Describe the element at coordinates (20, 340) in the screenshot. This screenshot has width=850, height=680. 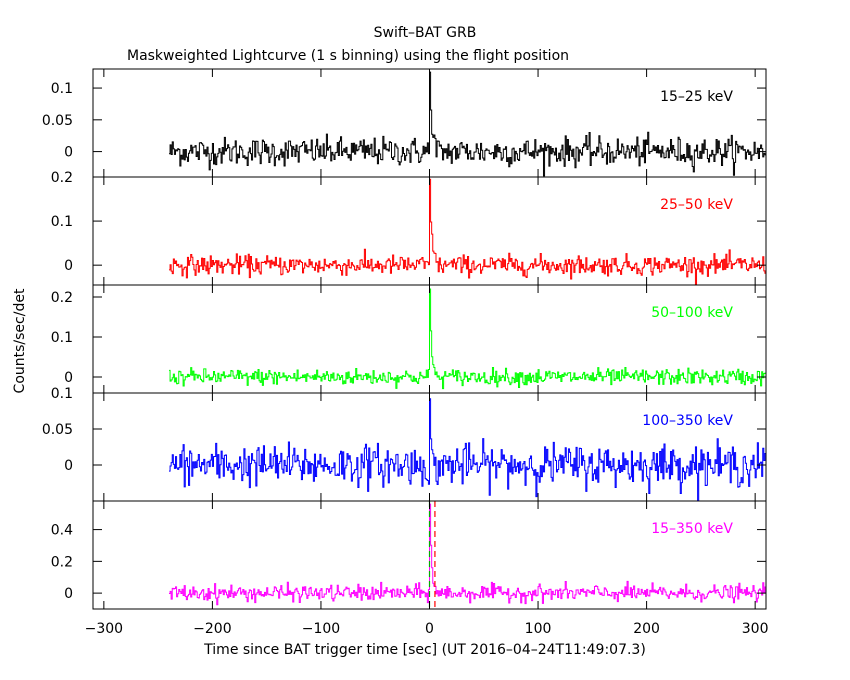
I see `y-axis-label: Counts/sec/det` at that location.